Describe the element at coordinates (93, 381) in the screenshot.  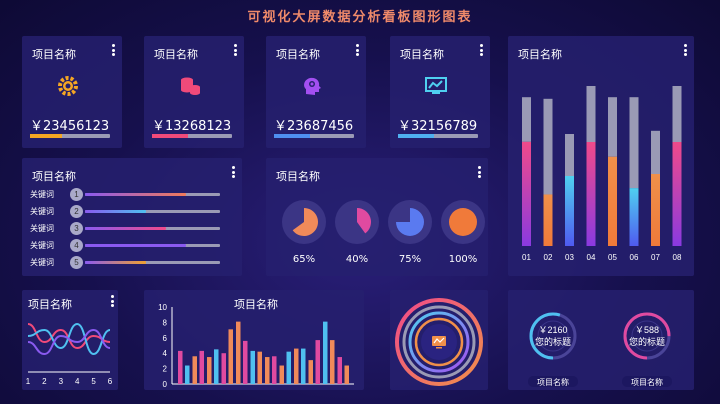
I see `x-tick-label: 5` at that location.